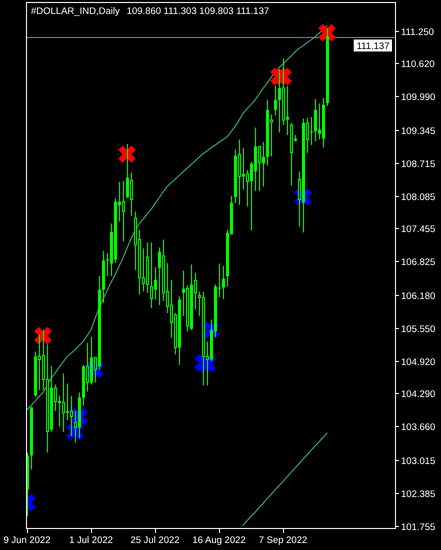 The image size is (441, 550). What do you see at coordinates (417, 32) in the screenshot?
I see `y-tick-label: 111.250` at bounding box center [417, 32].